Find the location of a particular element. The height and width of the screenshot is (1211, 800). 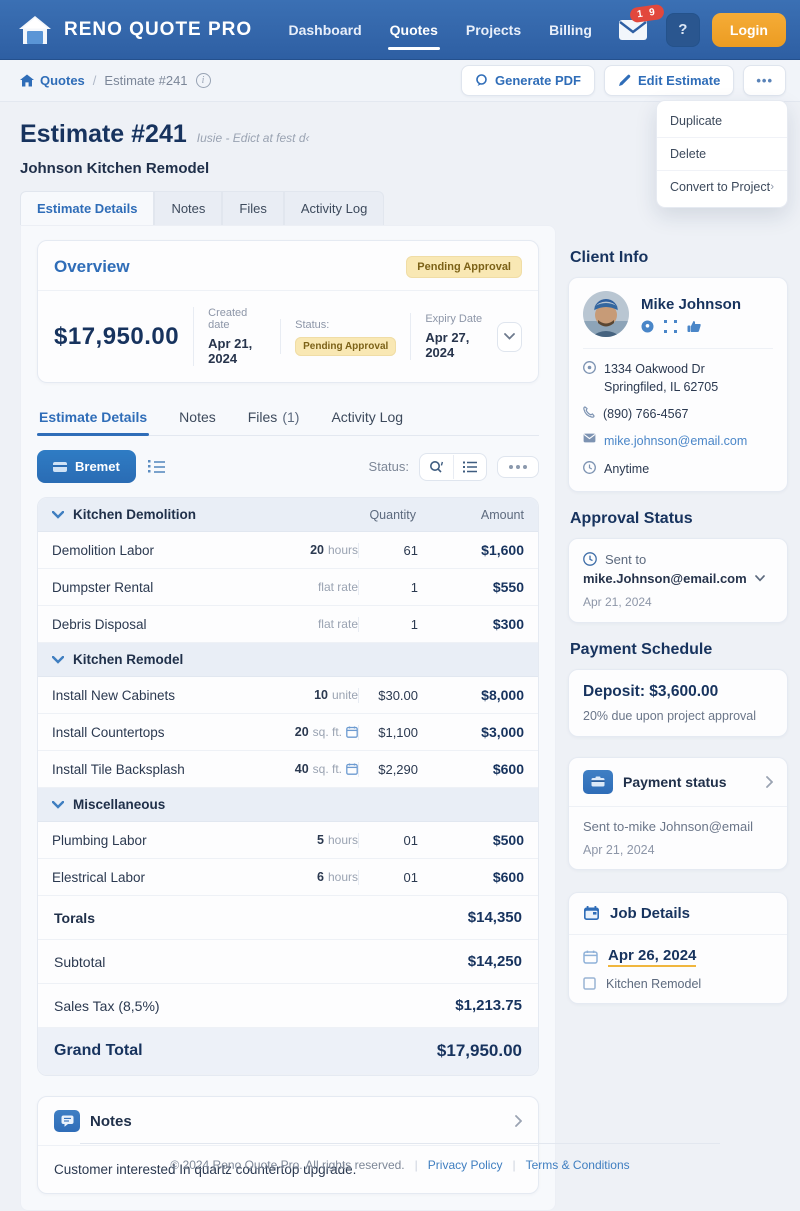

nav-projects: Projects is located at coordinates (493, 29).